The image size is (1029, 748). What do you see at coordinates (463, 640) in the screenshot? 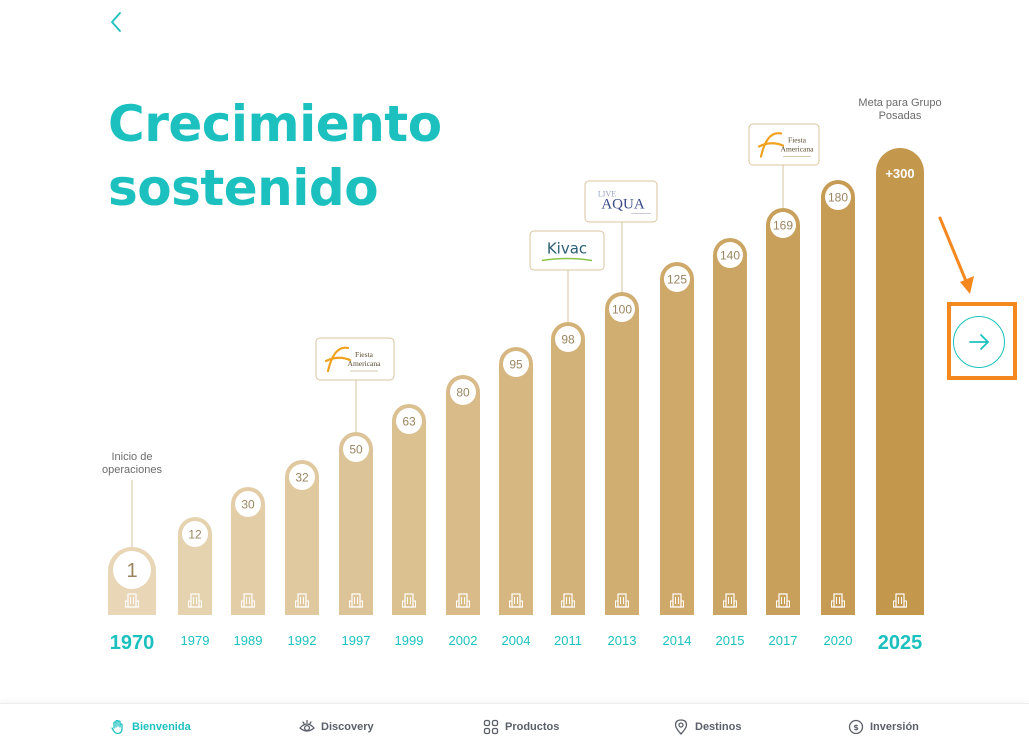
I see `chart-year-label: 2002` at bounding box center [463, 640].